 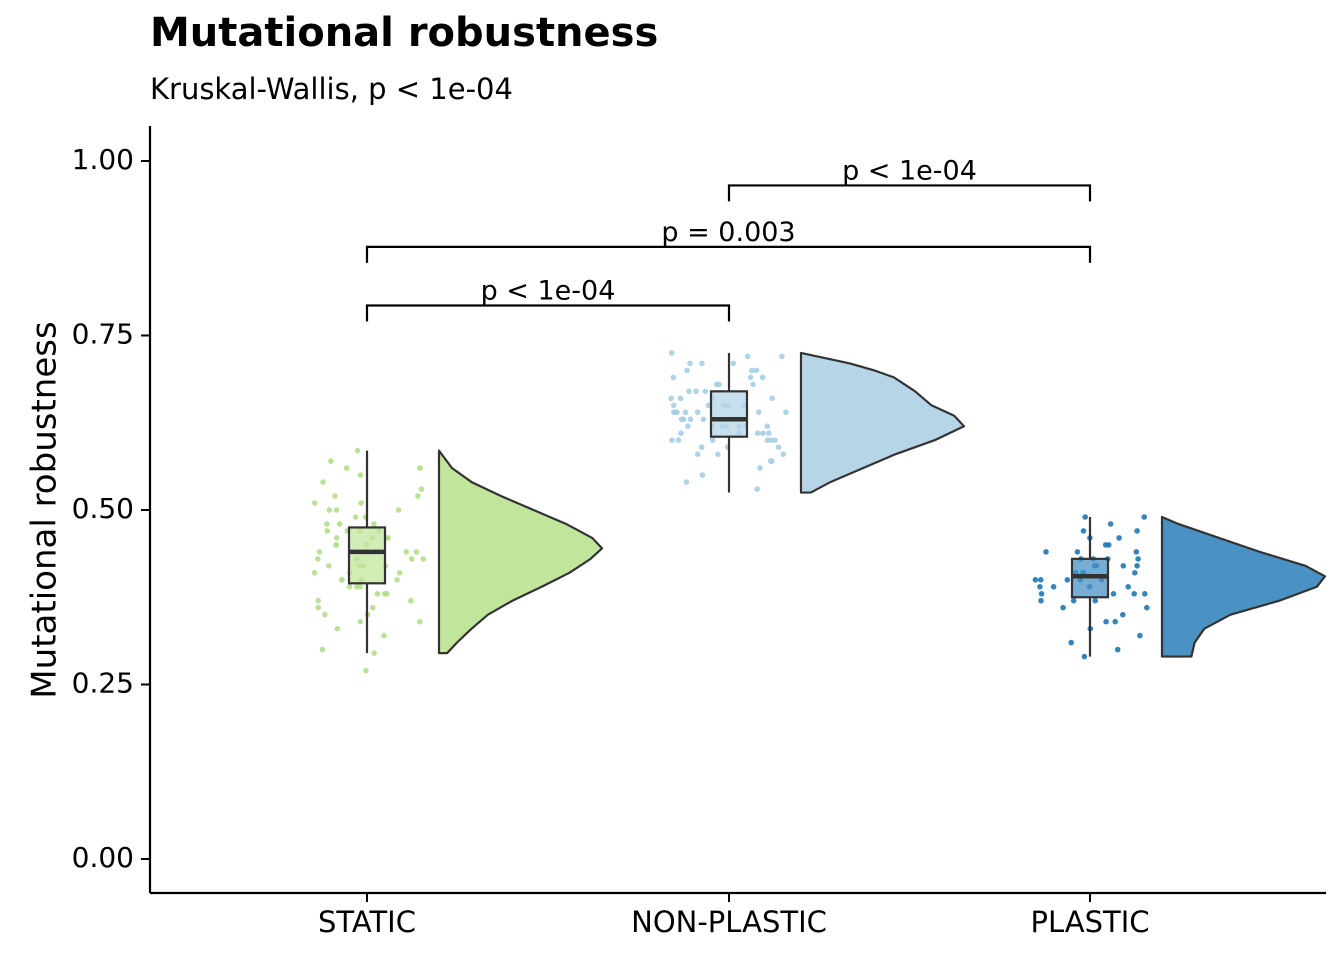 What do you see at coordinates (728, 232) in the screenshot?
I see `p-value-label: p = 0.003` at bounding box center [728, 232].